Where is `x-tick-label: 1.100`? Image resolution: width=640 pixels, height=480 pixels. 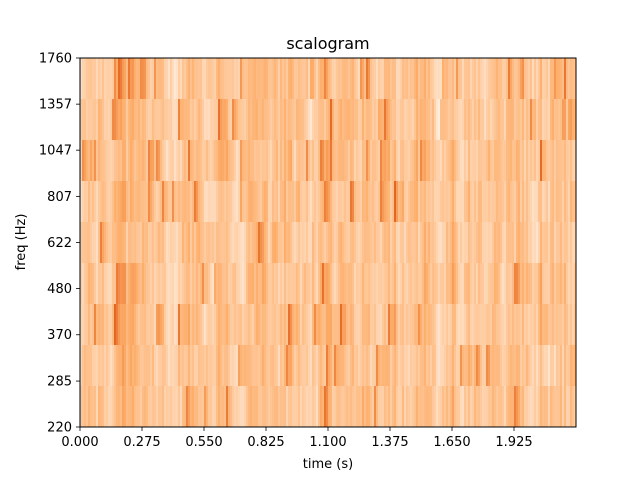 x-tick-label: 1.100 is located at coordinates (327, 442).